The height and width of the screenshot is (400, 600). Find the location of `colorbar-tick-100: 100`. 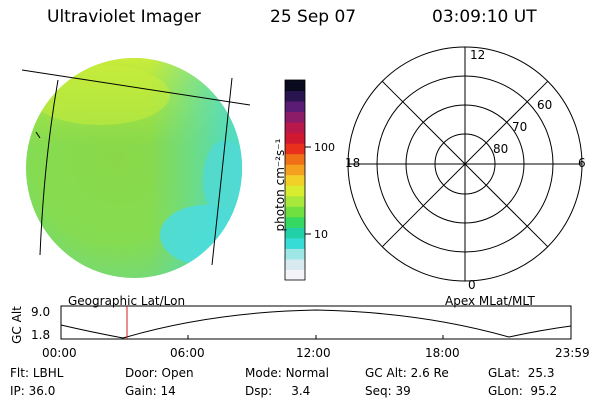

colorbar-tick-100: 100 is located at coordinates (324, 147).